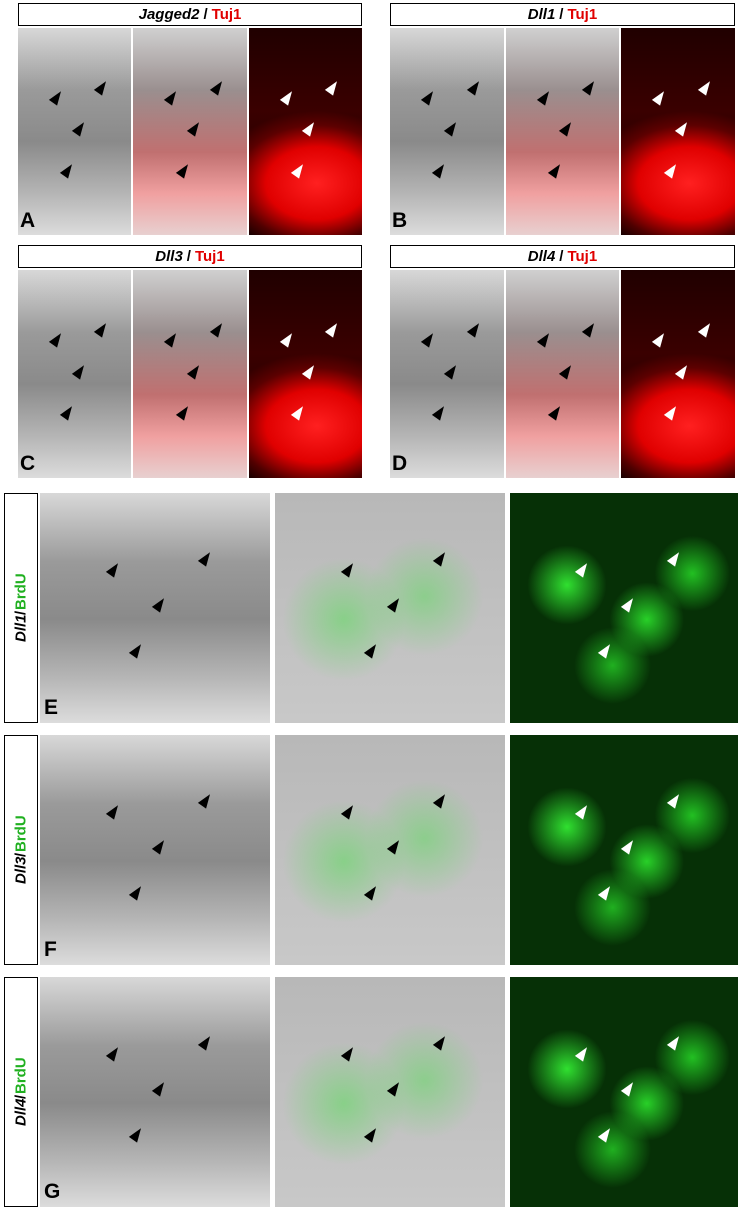  Describe the element at coordinates (21, 870) in the screenshot. I see `gene-name: Dll3` at that location.